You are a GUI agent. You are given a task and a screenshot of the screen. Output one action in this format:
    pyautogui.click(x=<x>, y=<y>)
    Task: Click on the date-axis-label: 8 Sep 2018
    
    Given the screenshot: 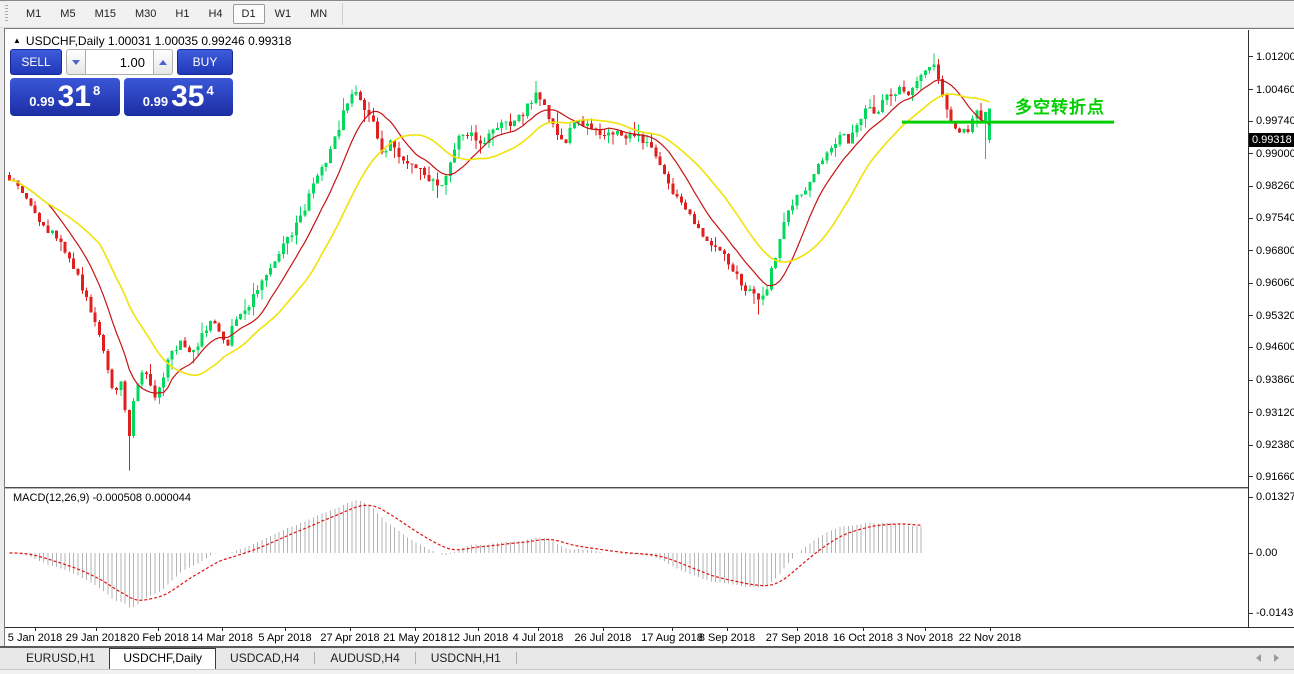 What is the action you would take?
    pyautogui.click(x=727, y=638)
    